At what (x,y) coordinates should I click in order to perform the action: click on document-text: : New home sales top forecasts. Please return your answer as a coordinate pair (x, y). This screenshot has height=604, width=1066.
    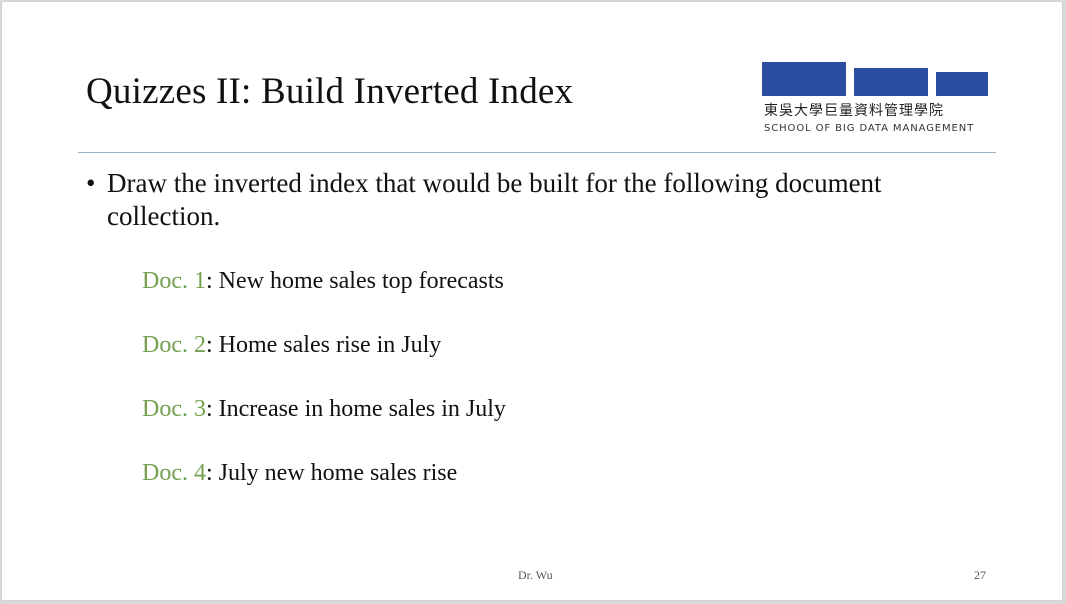
    Looking at the image, I should click on (354, 281).